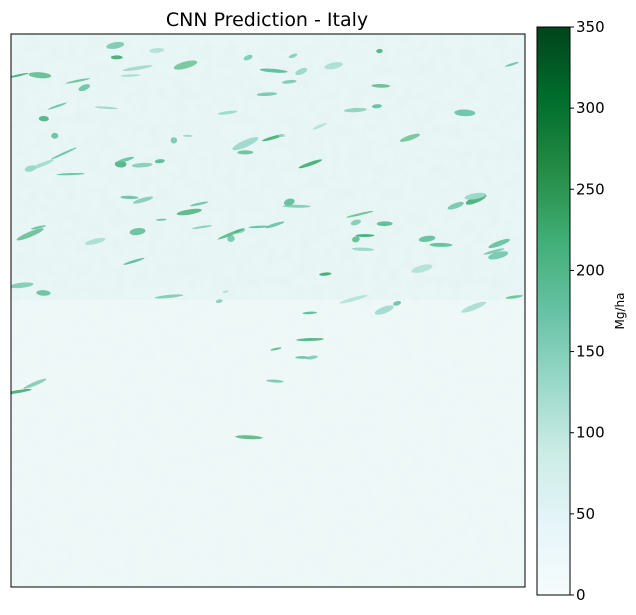 The image size is (636, 615). I want to click on colorbar-tick-label: 100, so click(590, 433).